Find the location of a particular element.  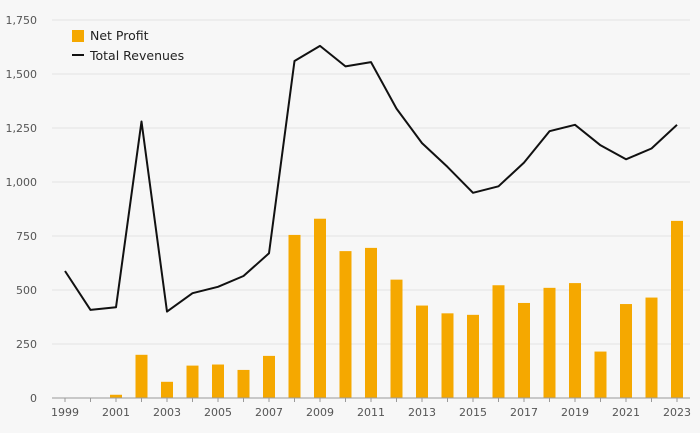

legend-label-total-revenues: Total Revenues is located at coordinates (136, 55).